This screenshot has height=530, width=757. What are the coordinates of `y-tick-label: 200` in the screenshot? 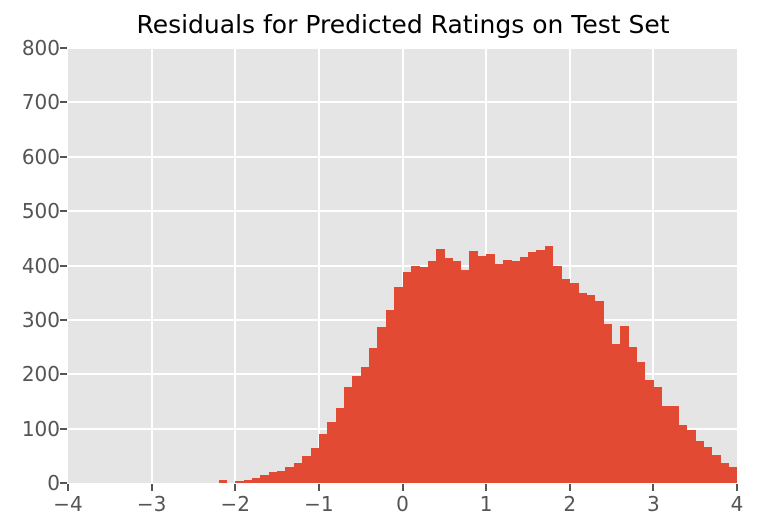 It's located at (40, 374).